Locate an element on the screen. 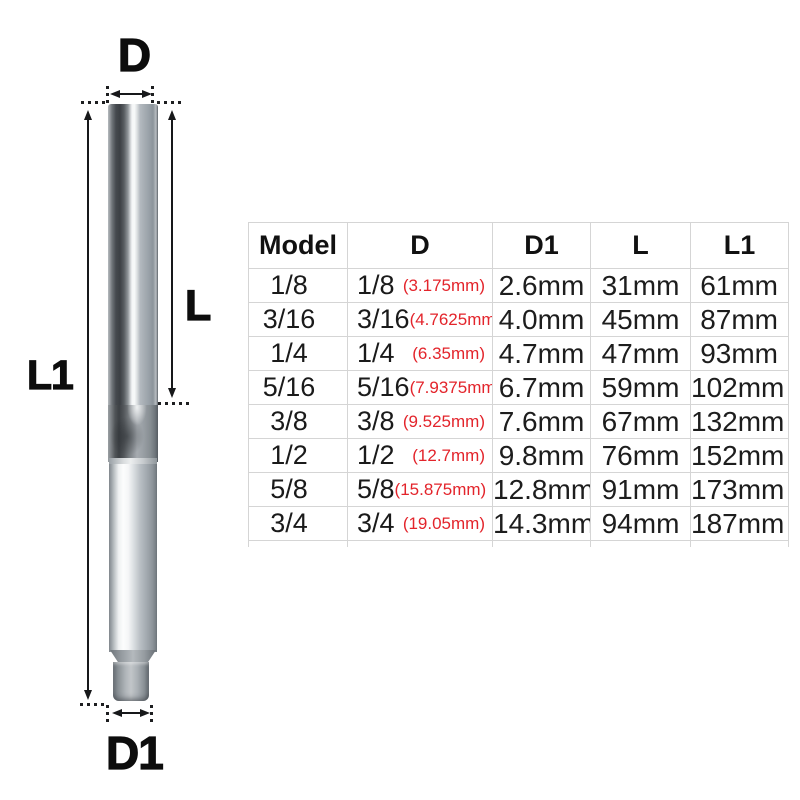  cell-model: 1/4 is located at coordinates (298, 353).